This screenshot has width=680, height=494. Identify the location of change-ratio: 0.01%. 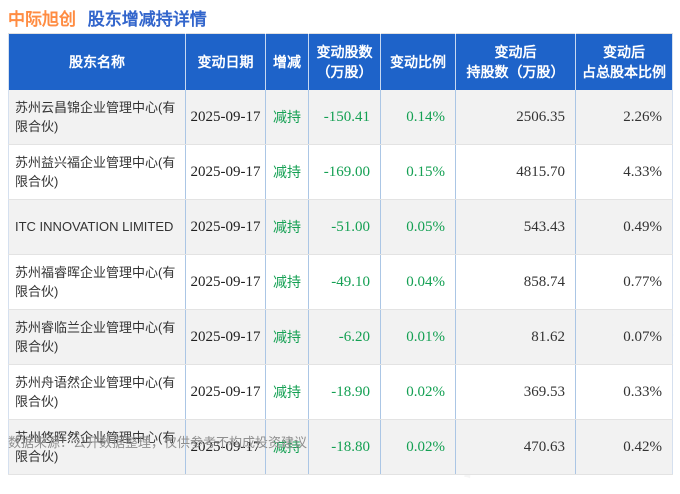
(418, 337).